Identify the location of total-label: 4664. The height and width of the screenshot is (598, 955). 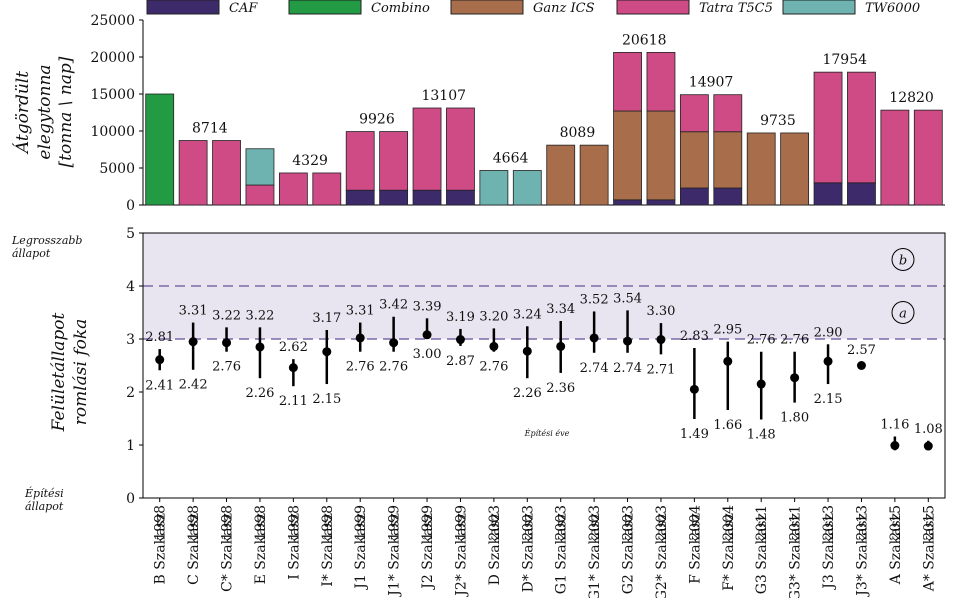
(511, 158).